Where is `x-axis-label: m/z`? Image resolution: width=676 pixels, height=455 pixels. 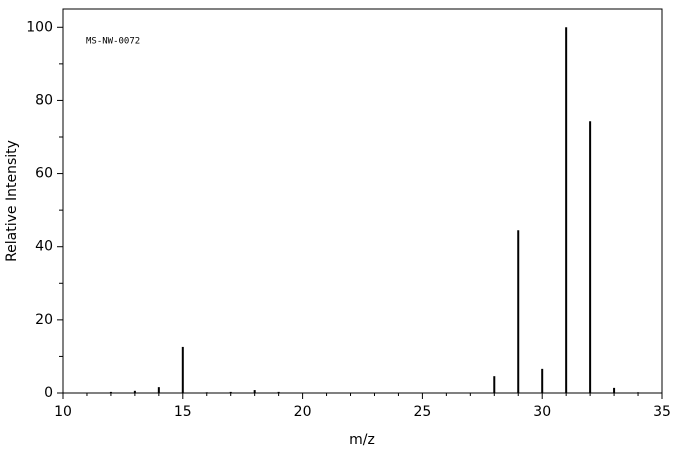
x-axis-label: m/z is located at coordinates (362, 440).